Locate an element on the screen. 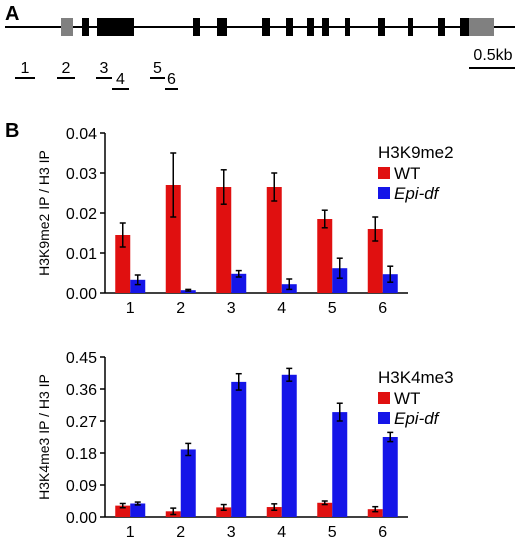  h3k4me3-y-tick-label: 0.45 is located at coordinates (81, 358).